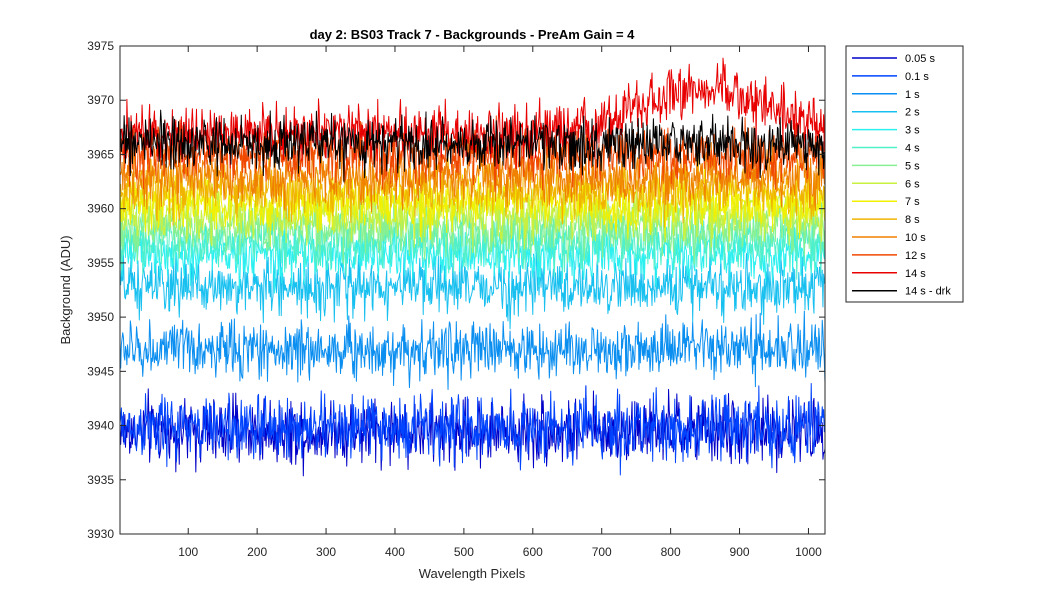  What do you see at coordinates (920, 59) in the screenshot?
I see `legend-label: 0.05 s` at bounding box center [920, 59].